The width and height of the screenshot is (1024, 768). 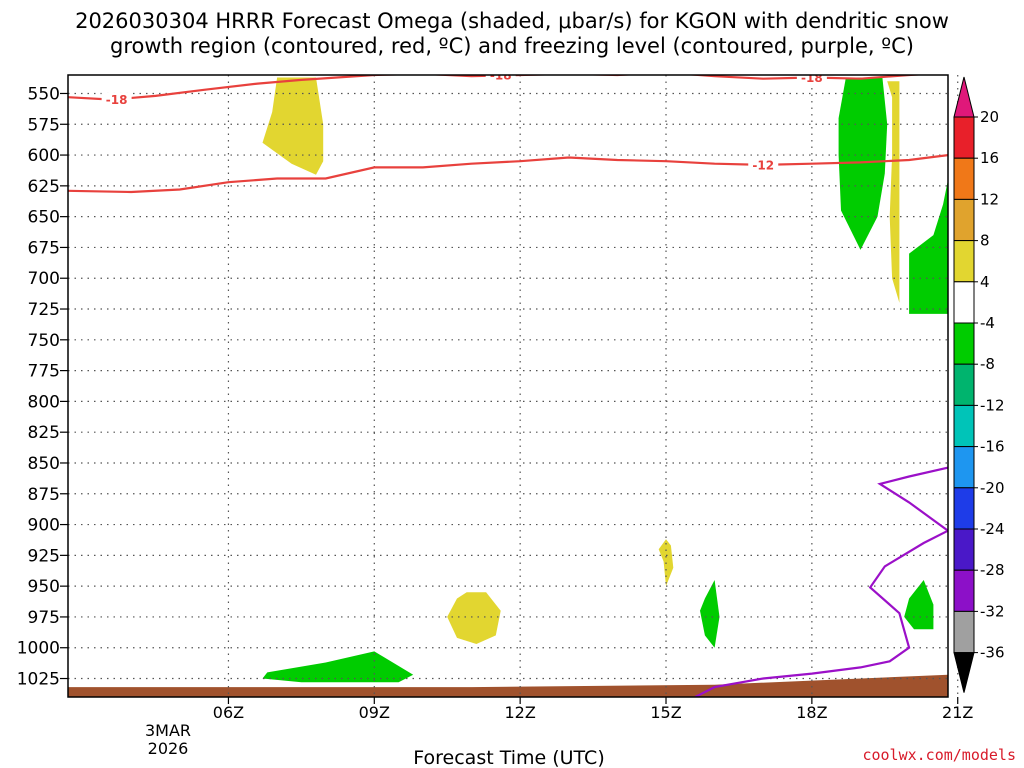 I want to click on x-tick-label-18Z: 18Z, so click(x=811, y=712).